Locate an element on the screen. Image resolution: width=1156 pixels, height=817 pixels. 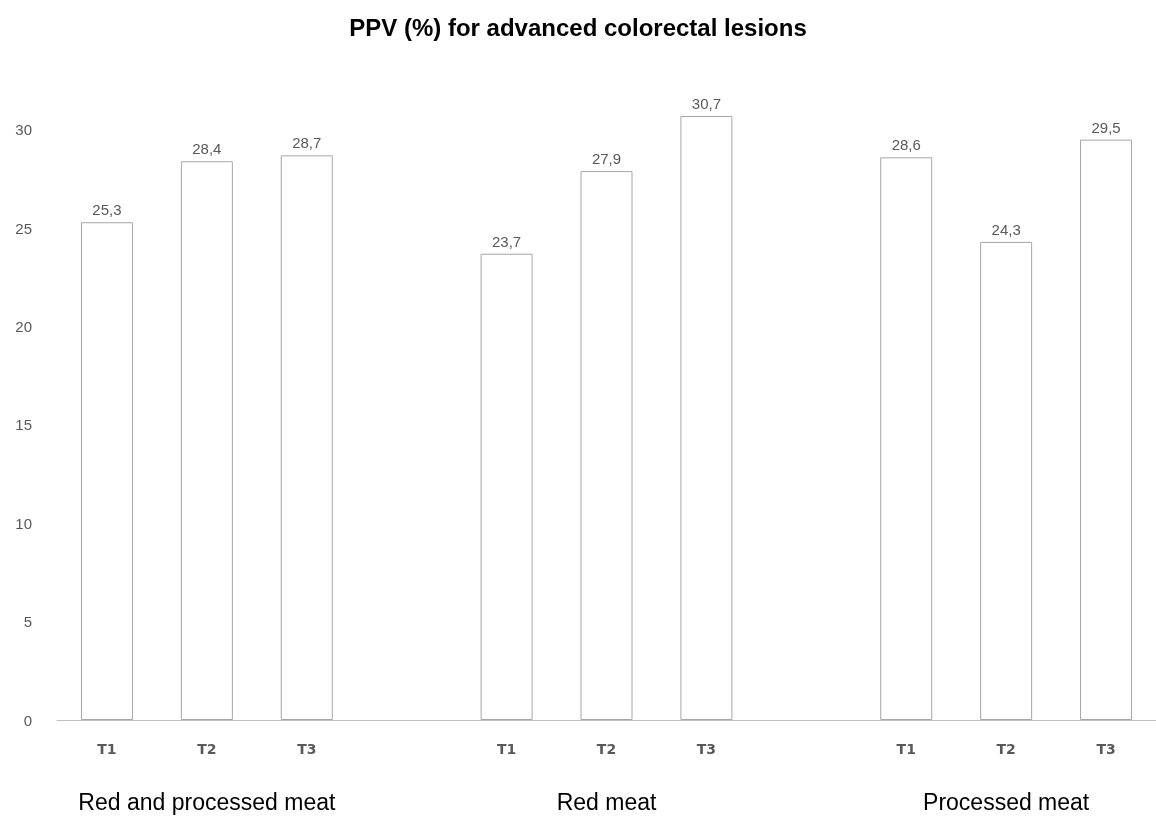
data-label: 23,7 is located at coordinates (506, 241).